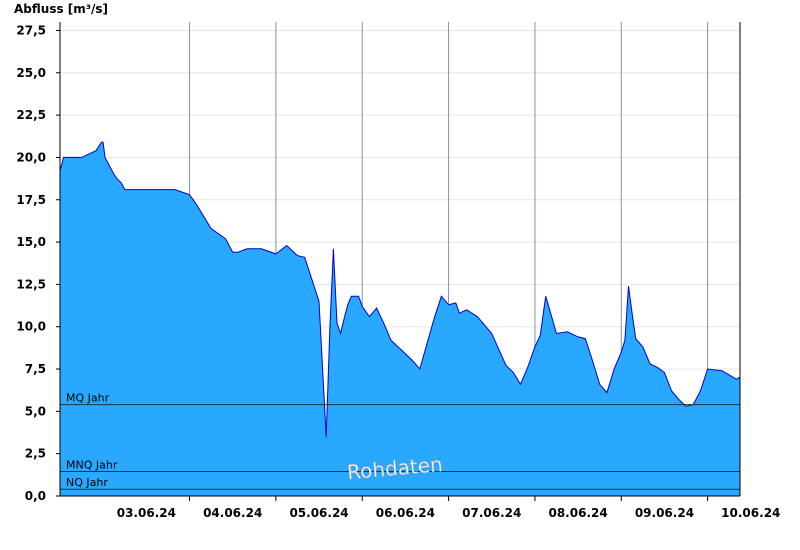 Image resolution: width=800 pixels, height=550 pixels. Describe the element at coordinates (577, 513) in the screenshot. I see `x-tick-label: 08.06.24` at that location.